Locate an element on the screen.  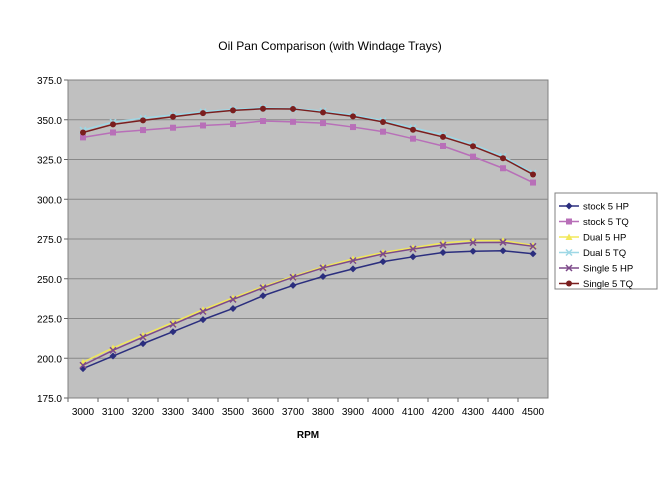
y-tick-label: 250.0 is located at coordinates (49, 280).